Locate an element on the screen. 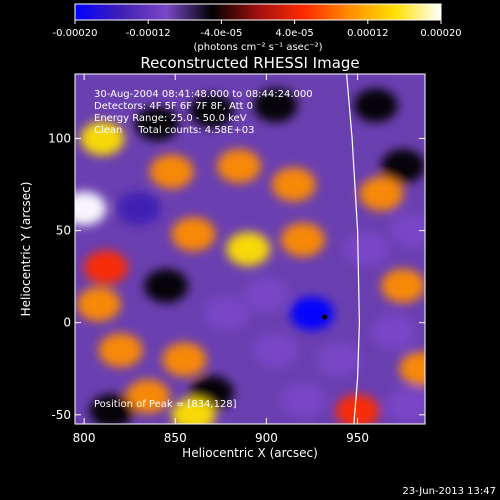 This screenshot has height=500, width=500. x-tick-label: 900 is located at coordinates (266, 438).